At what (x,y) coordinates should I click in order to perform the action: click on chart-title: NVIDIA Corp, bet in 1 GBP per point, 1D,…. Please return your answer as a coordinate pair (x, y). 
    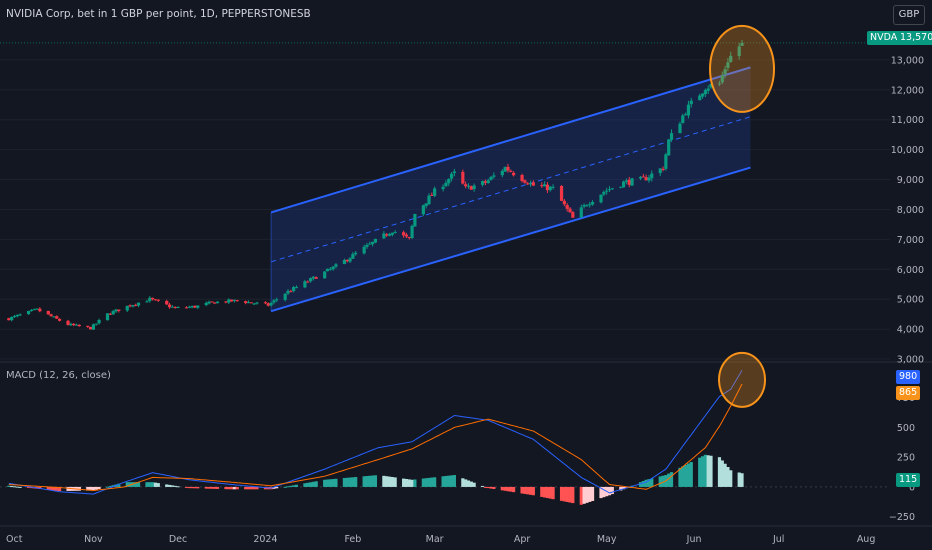
    Looking at the image, I should click on (158, 14).